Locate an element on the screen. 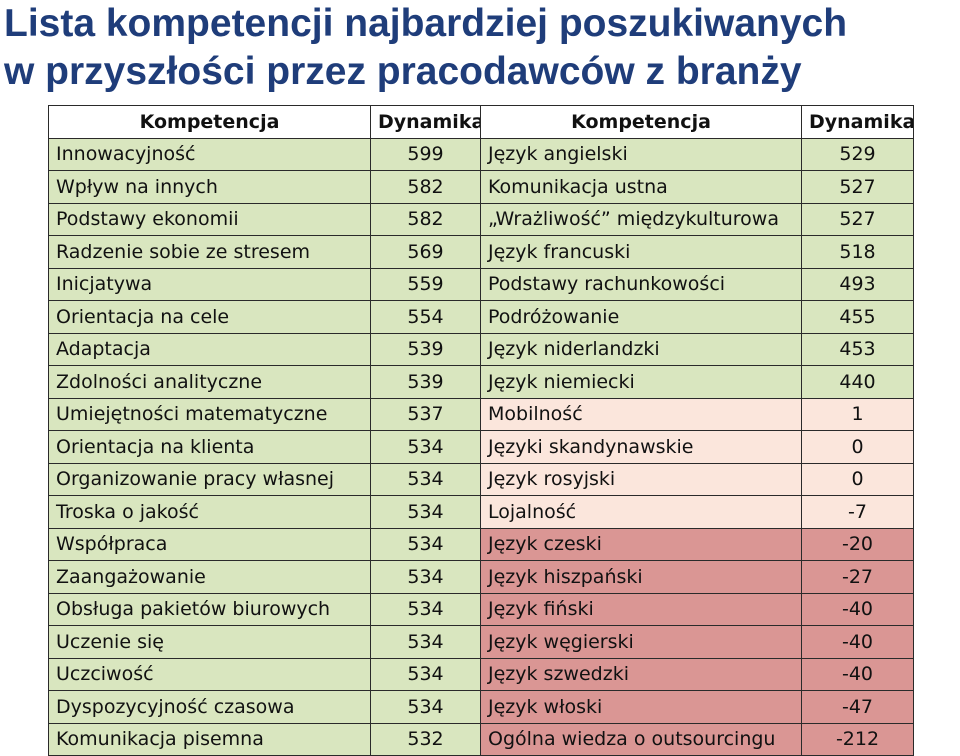 The height and width of the screenshot is (756, 960). right-competence-cell: Język fiński is located at coordinates (641, 609).